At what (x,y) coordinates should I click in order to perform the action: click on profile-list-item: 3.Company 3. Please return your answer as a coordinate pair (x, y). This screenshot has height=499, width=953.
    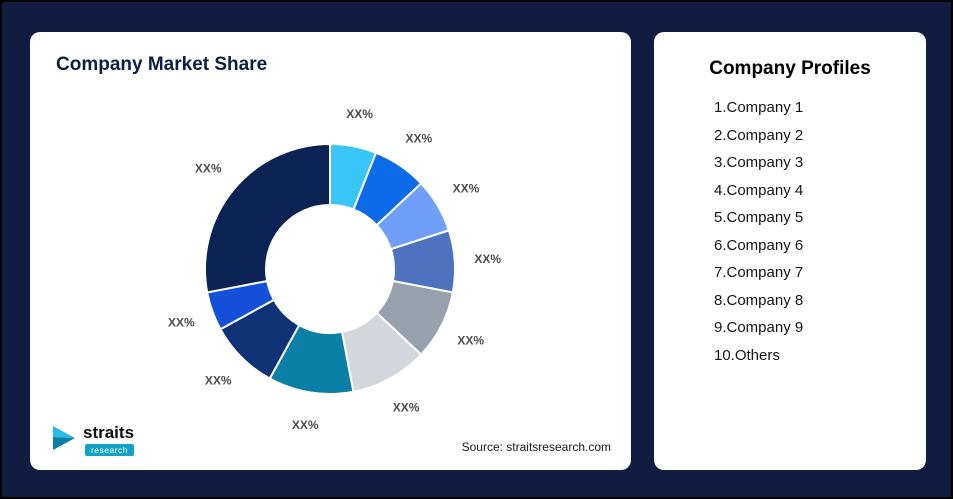
    Looking at the image, I should click on (759, 162).